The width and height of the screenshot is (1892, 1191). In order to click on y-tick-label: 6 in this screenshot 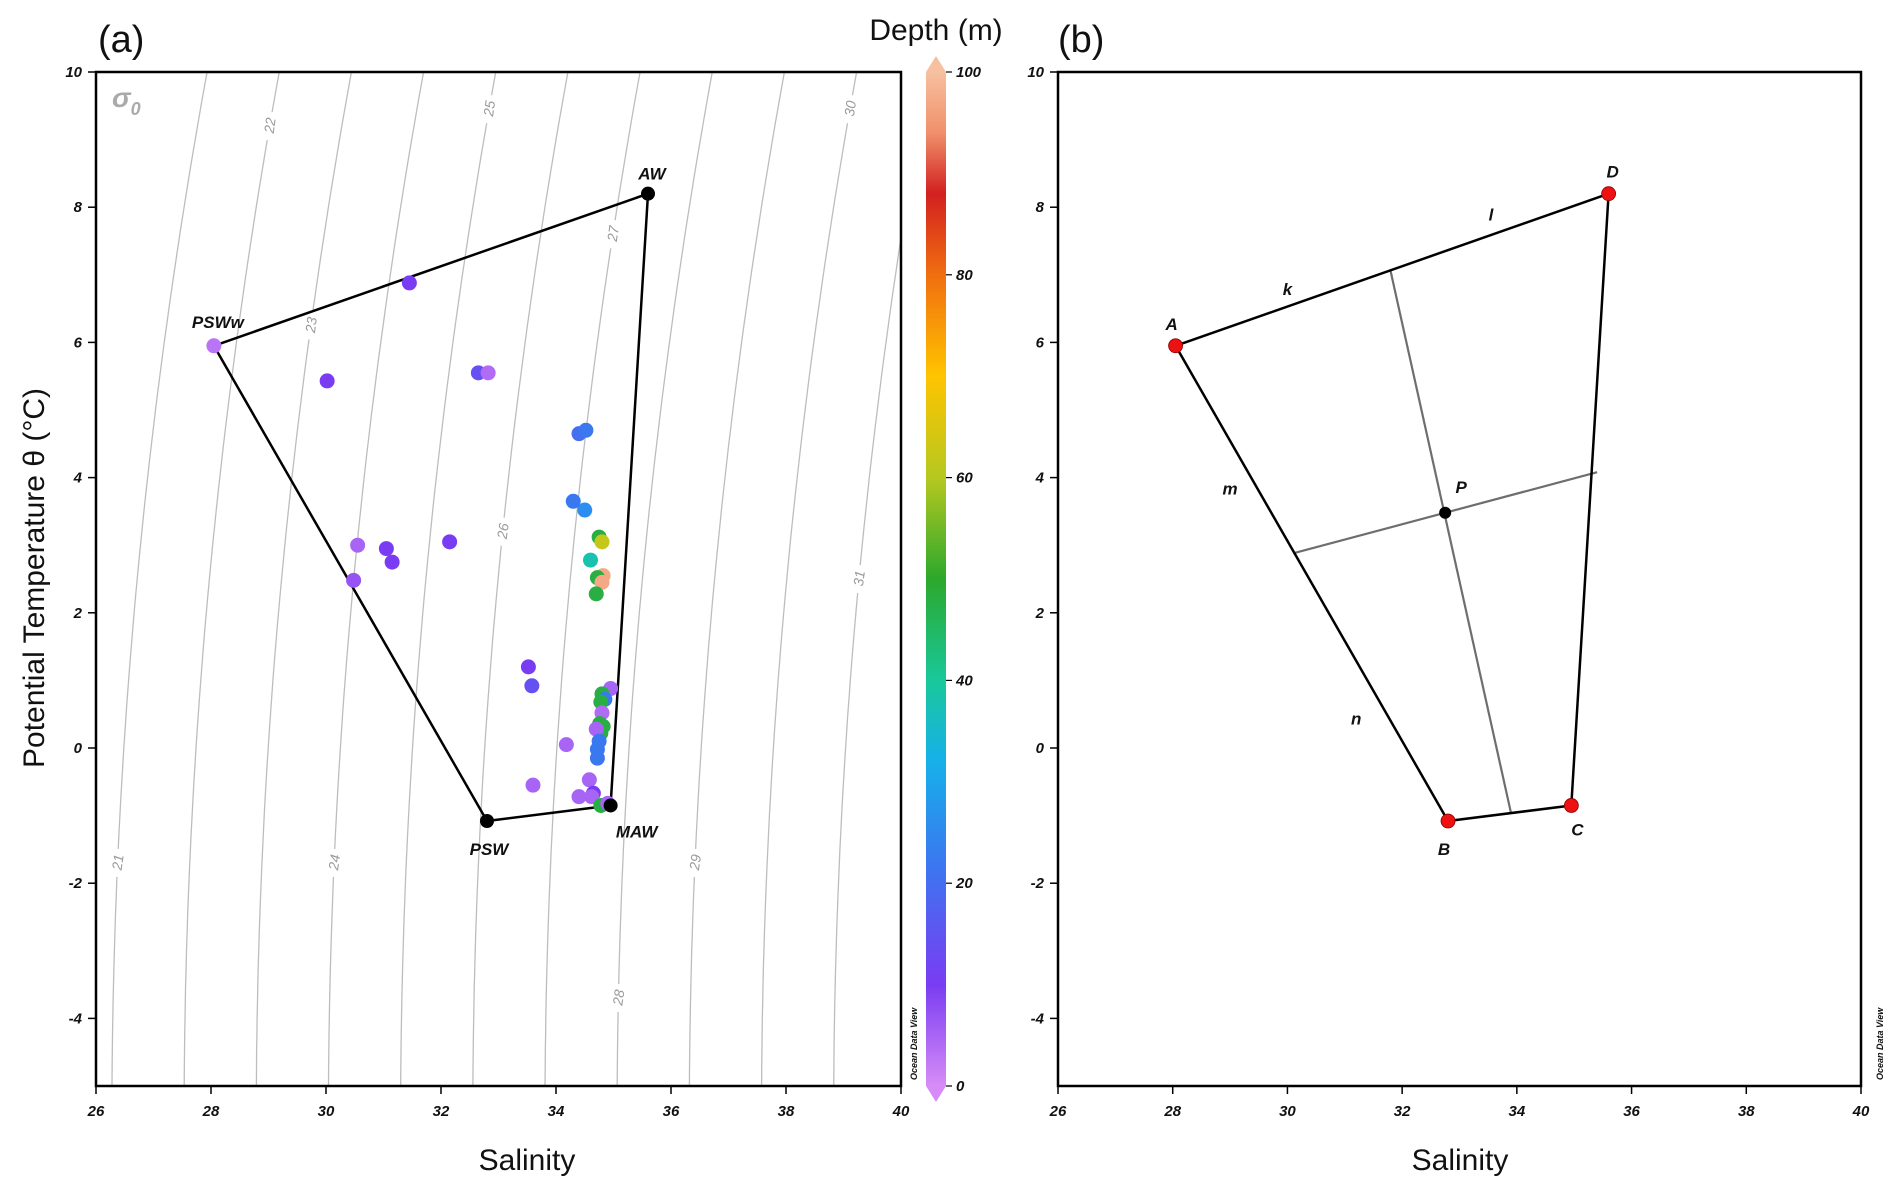, I will do `click(1040, 342)`.